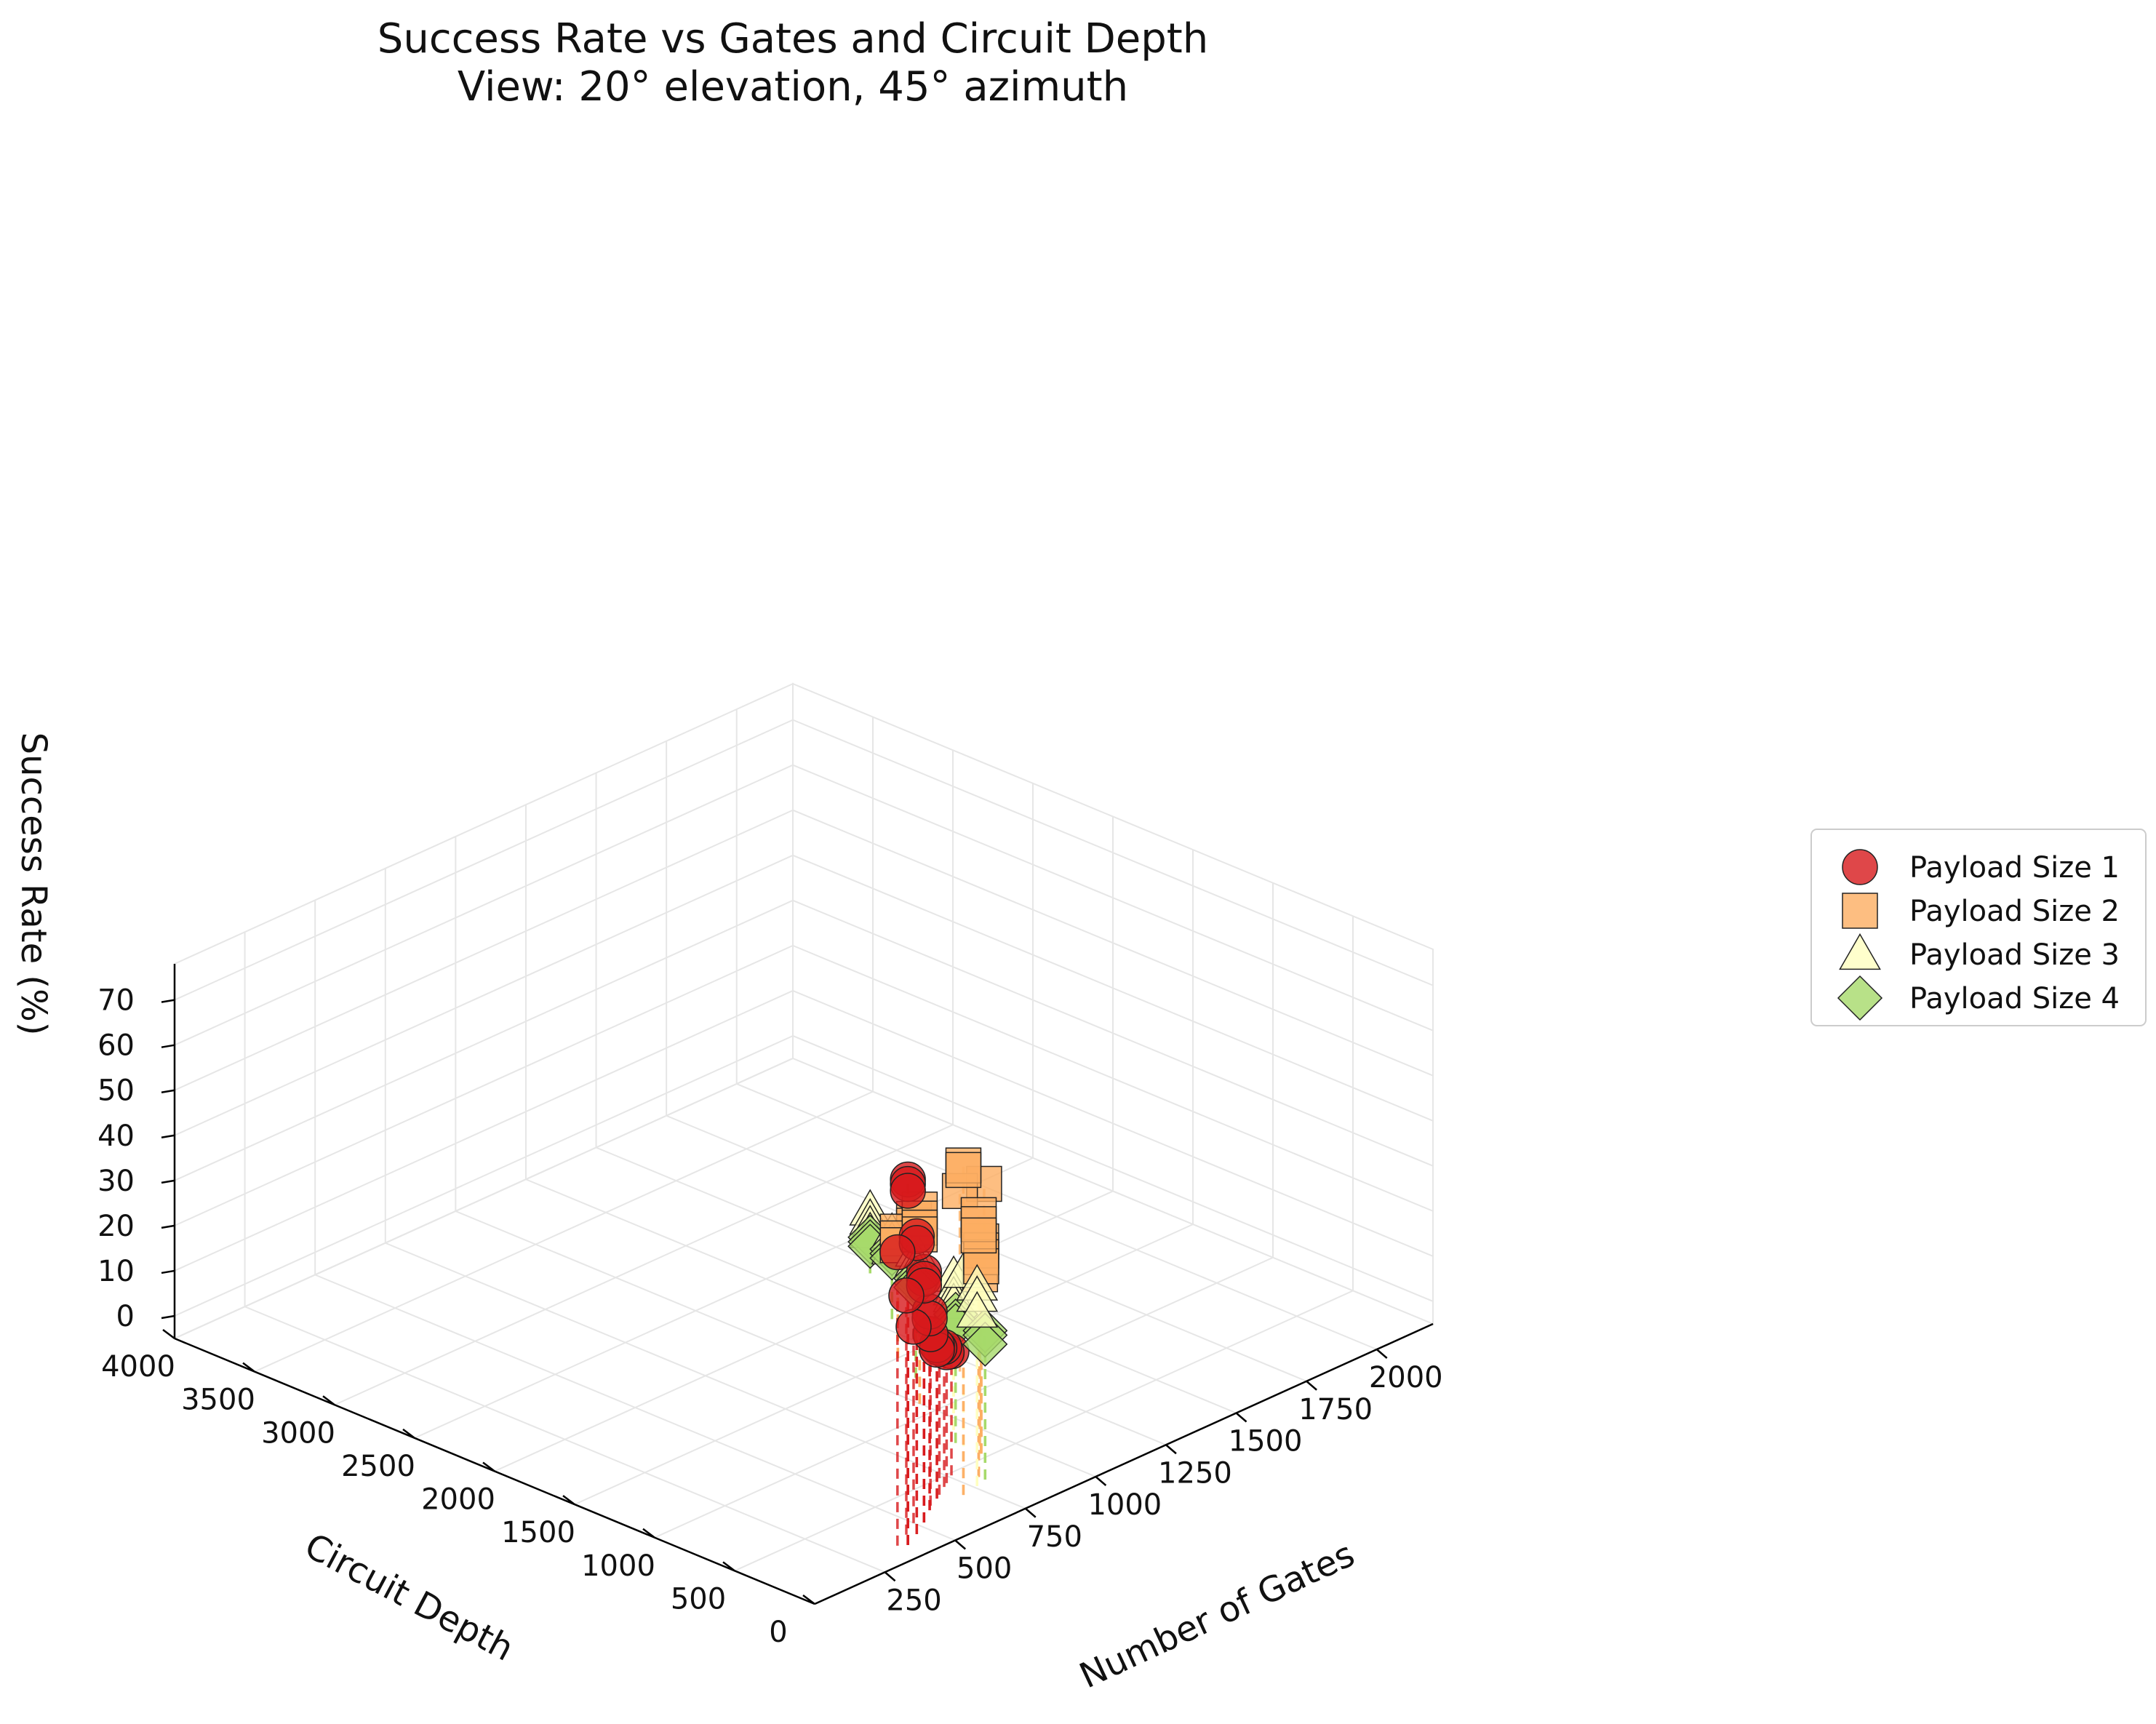 The height and width of the screenshot is (1724, 2156). What do you see at coordinates (458, 1500) in the screenshot?
I see `y-tick-label: 2000` at bounding box center [458, 1500].